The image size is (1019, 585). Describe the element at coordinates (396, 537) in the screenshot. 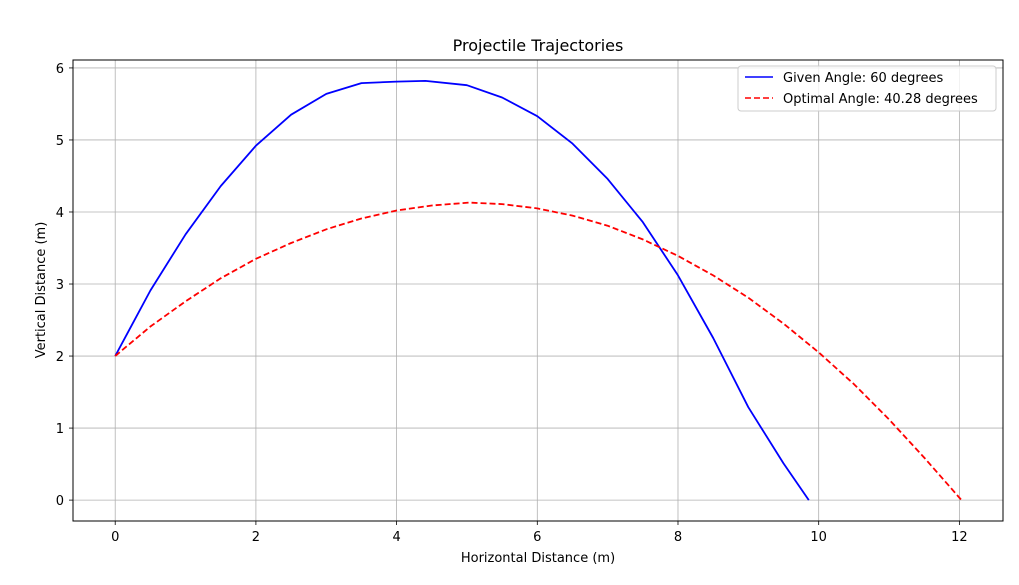

I see `x-tick-label: 4` at that location.